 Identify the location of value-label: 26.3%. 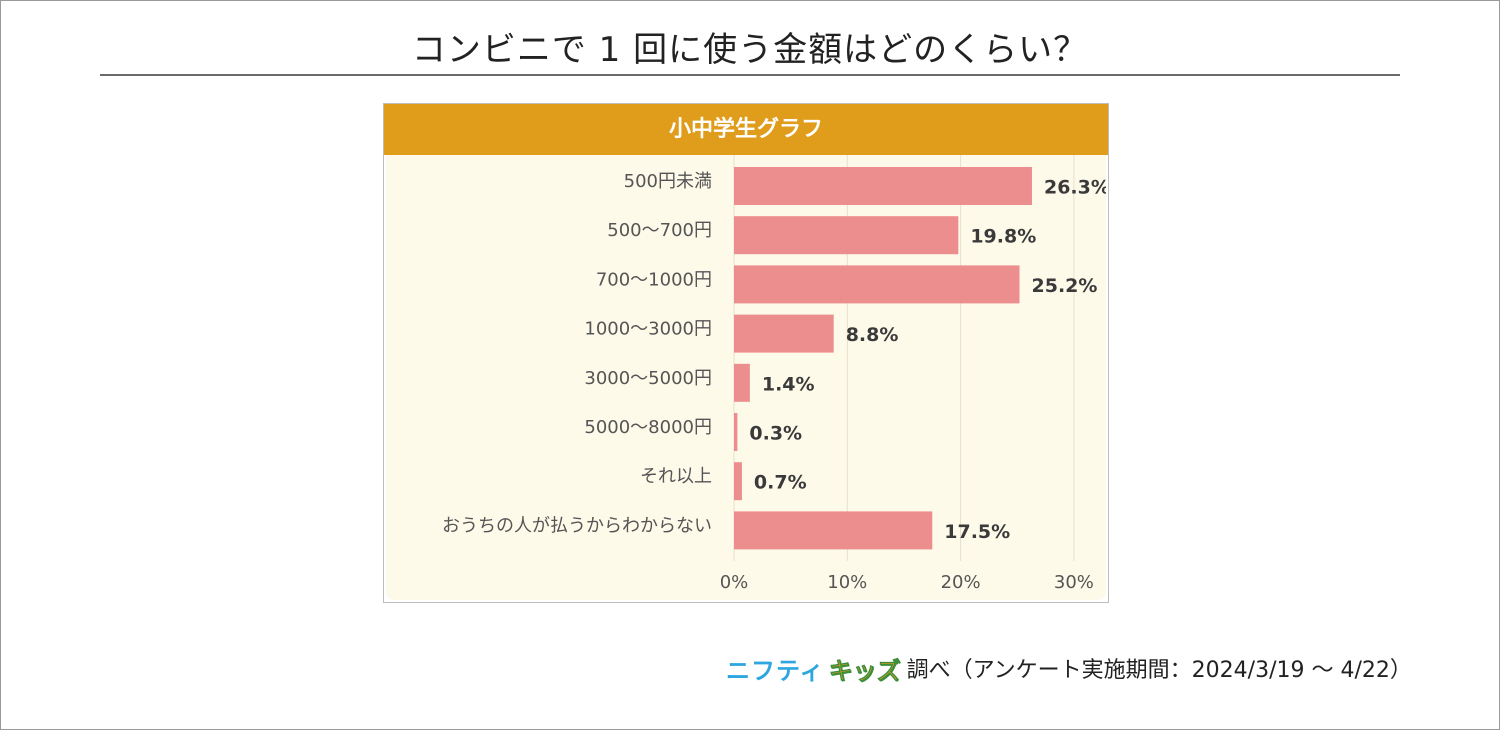
(1075, 188).